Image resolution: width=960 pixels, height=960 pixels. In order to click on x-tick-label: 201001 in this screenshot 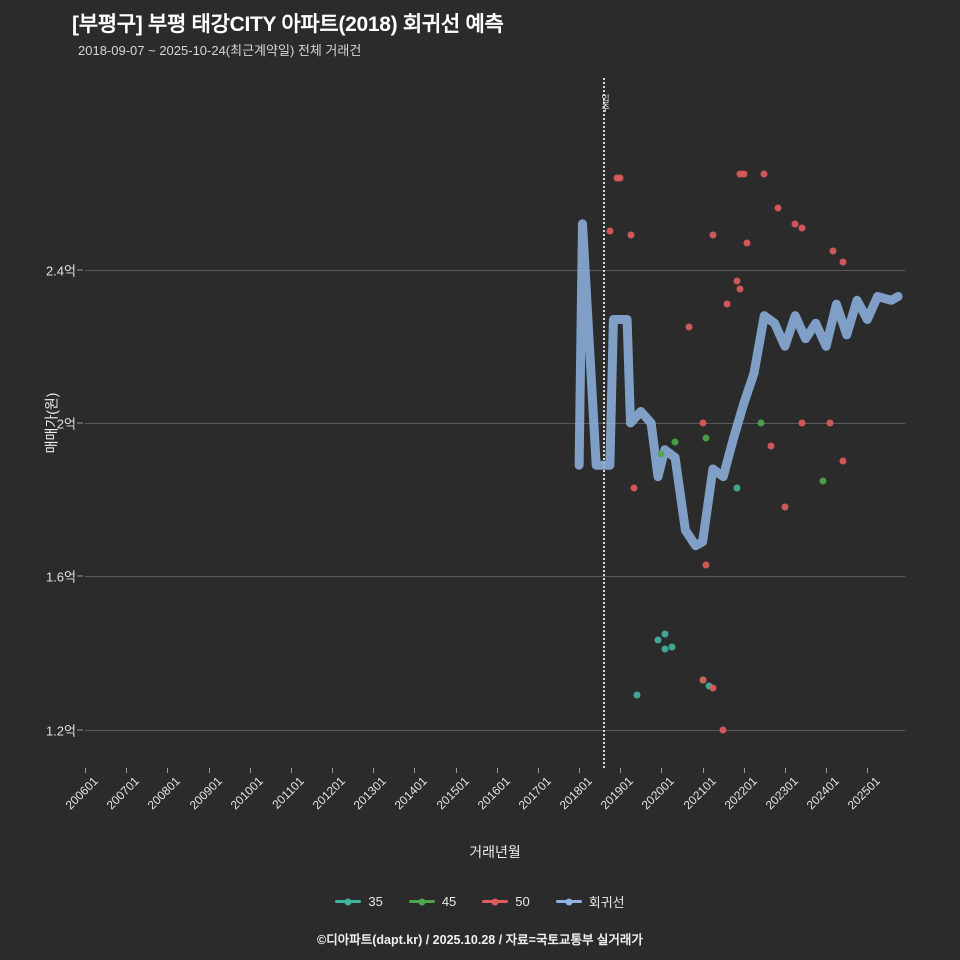, I will do `click(246, 793)`.